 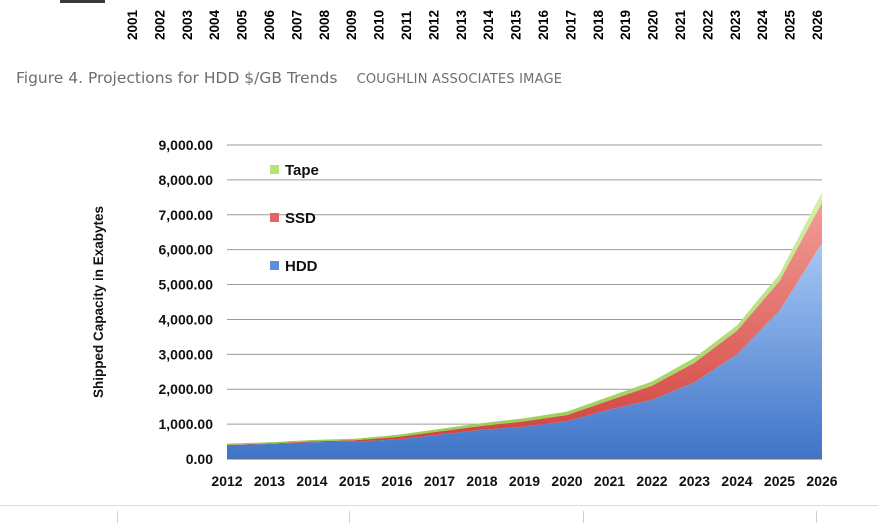 I want to click on legend-swatch-hdd, so click(x=274, y=265).